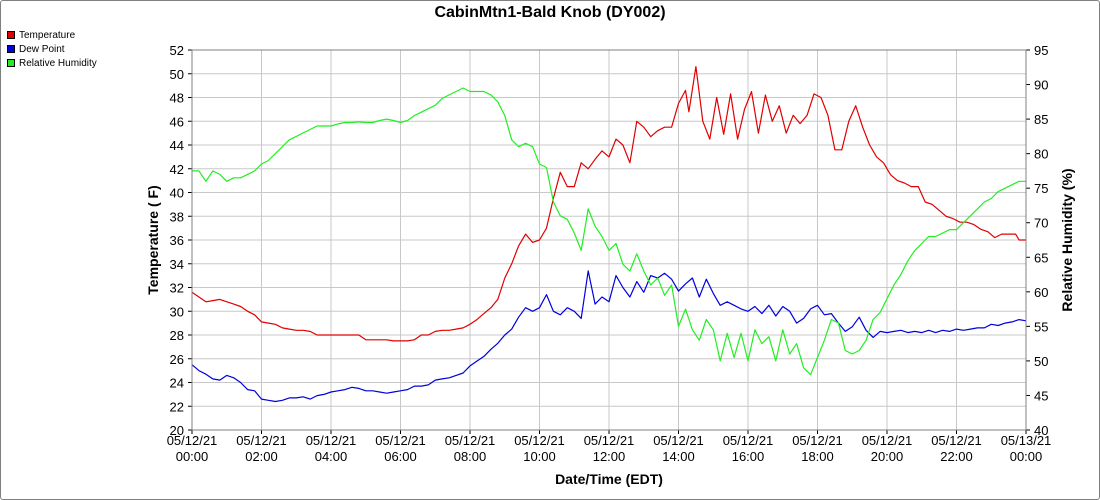  I want to click on y2-tick-label: 75, so click(1041, 188).